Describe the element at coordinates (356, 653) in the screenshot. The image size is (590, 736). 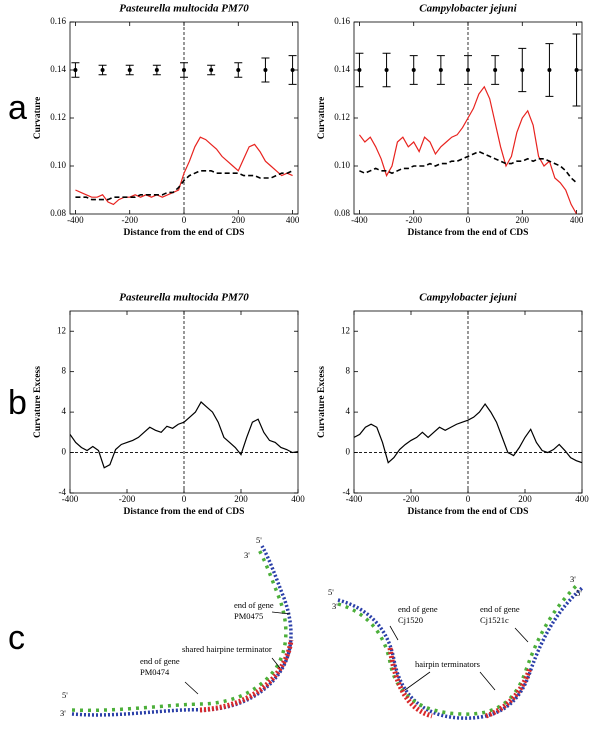
I see `arrows` at that location.